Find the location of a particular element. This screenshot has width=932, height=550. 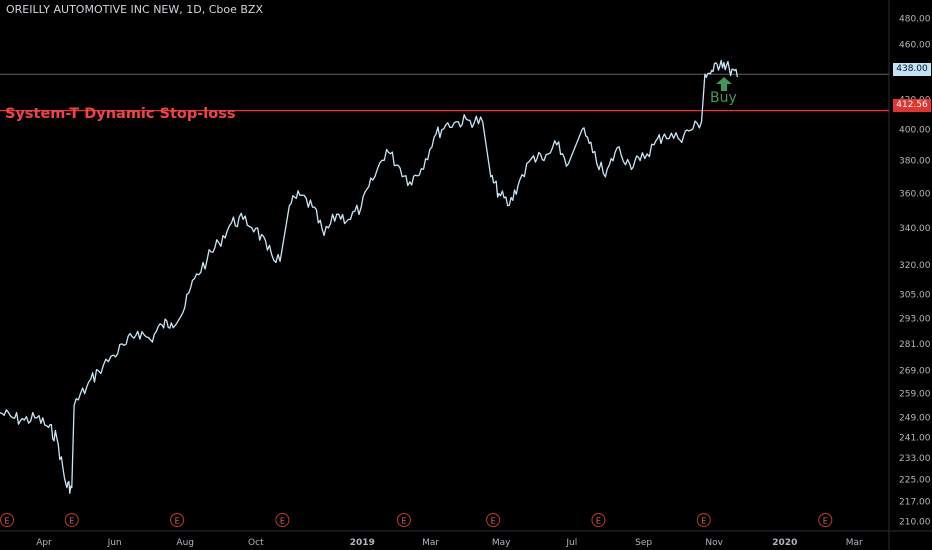

price-tick-label: 480.00 is located at coordinates (915, 20).